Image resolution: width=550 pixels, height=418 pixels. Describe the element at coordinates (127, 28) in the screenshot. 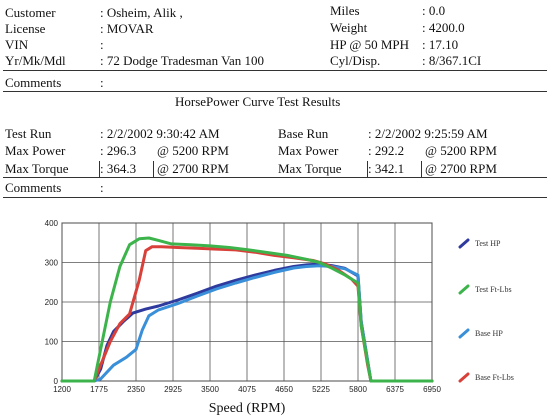

I see `license-value: : MOVAR` at that location.